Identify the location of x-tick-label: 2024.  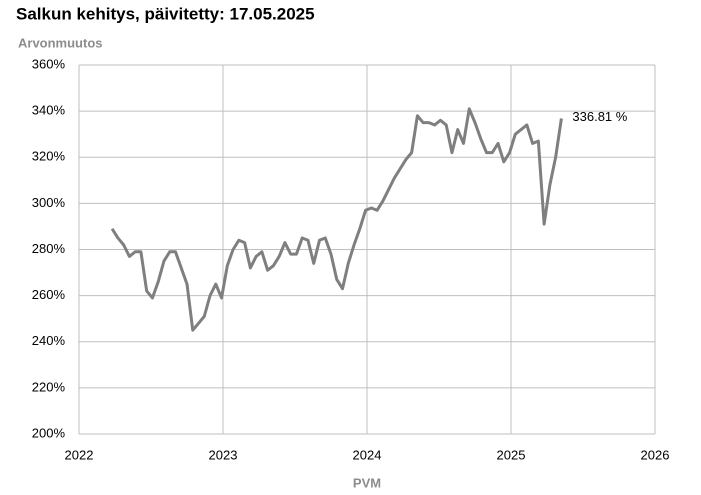
(367, 454).